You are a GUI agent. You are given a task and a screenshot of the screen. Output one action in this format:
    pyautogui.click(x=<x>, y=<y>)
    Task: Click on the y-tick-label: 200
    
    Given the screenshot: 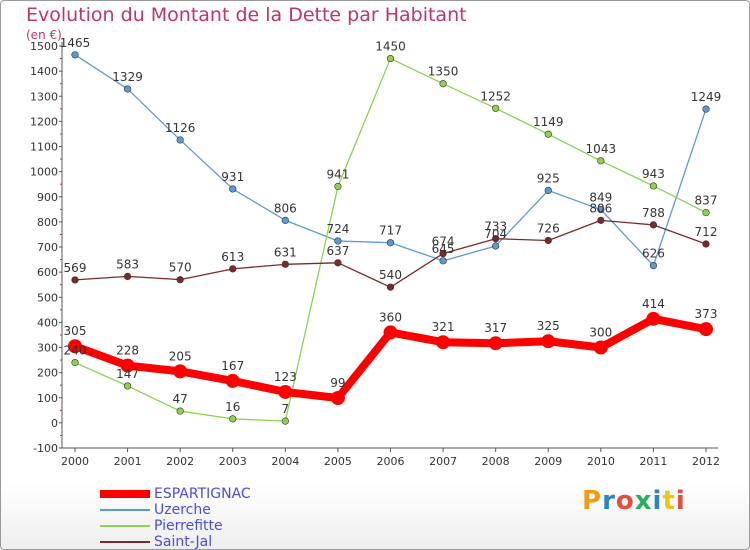 What is the action you would take?
    pyautogui.click(x=47, y=373)
    